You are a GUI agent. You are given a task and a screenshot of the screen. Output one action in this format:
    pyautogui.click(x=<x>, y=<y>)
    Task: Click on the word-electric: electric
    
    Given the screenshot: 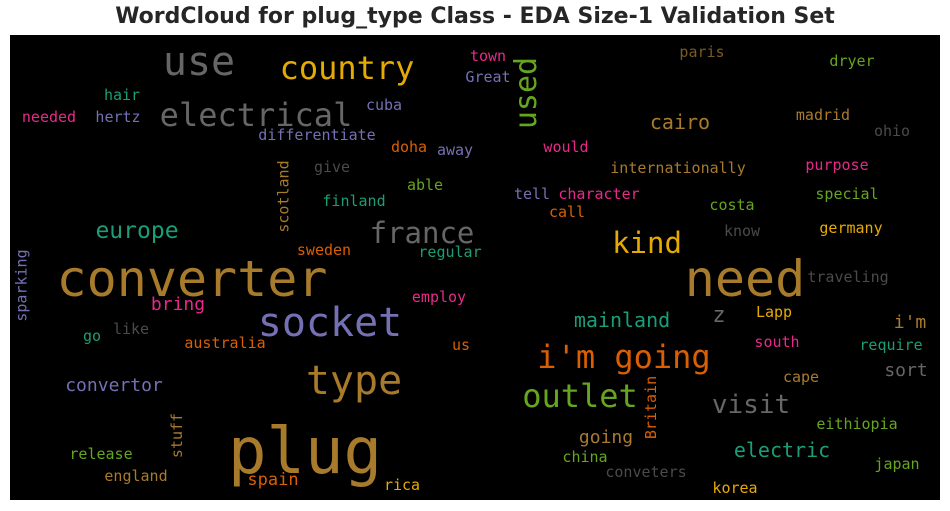 What is the action you would take?
    pyautogui.click(x=782, y=450)
    